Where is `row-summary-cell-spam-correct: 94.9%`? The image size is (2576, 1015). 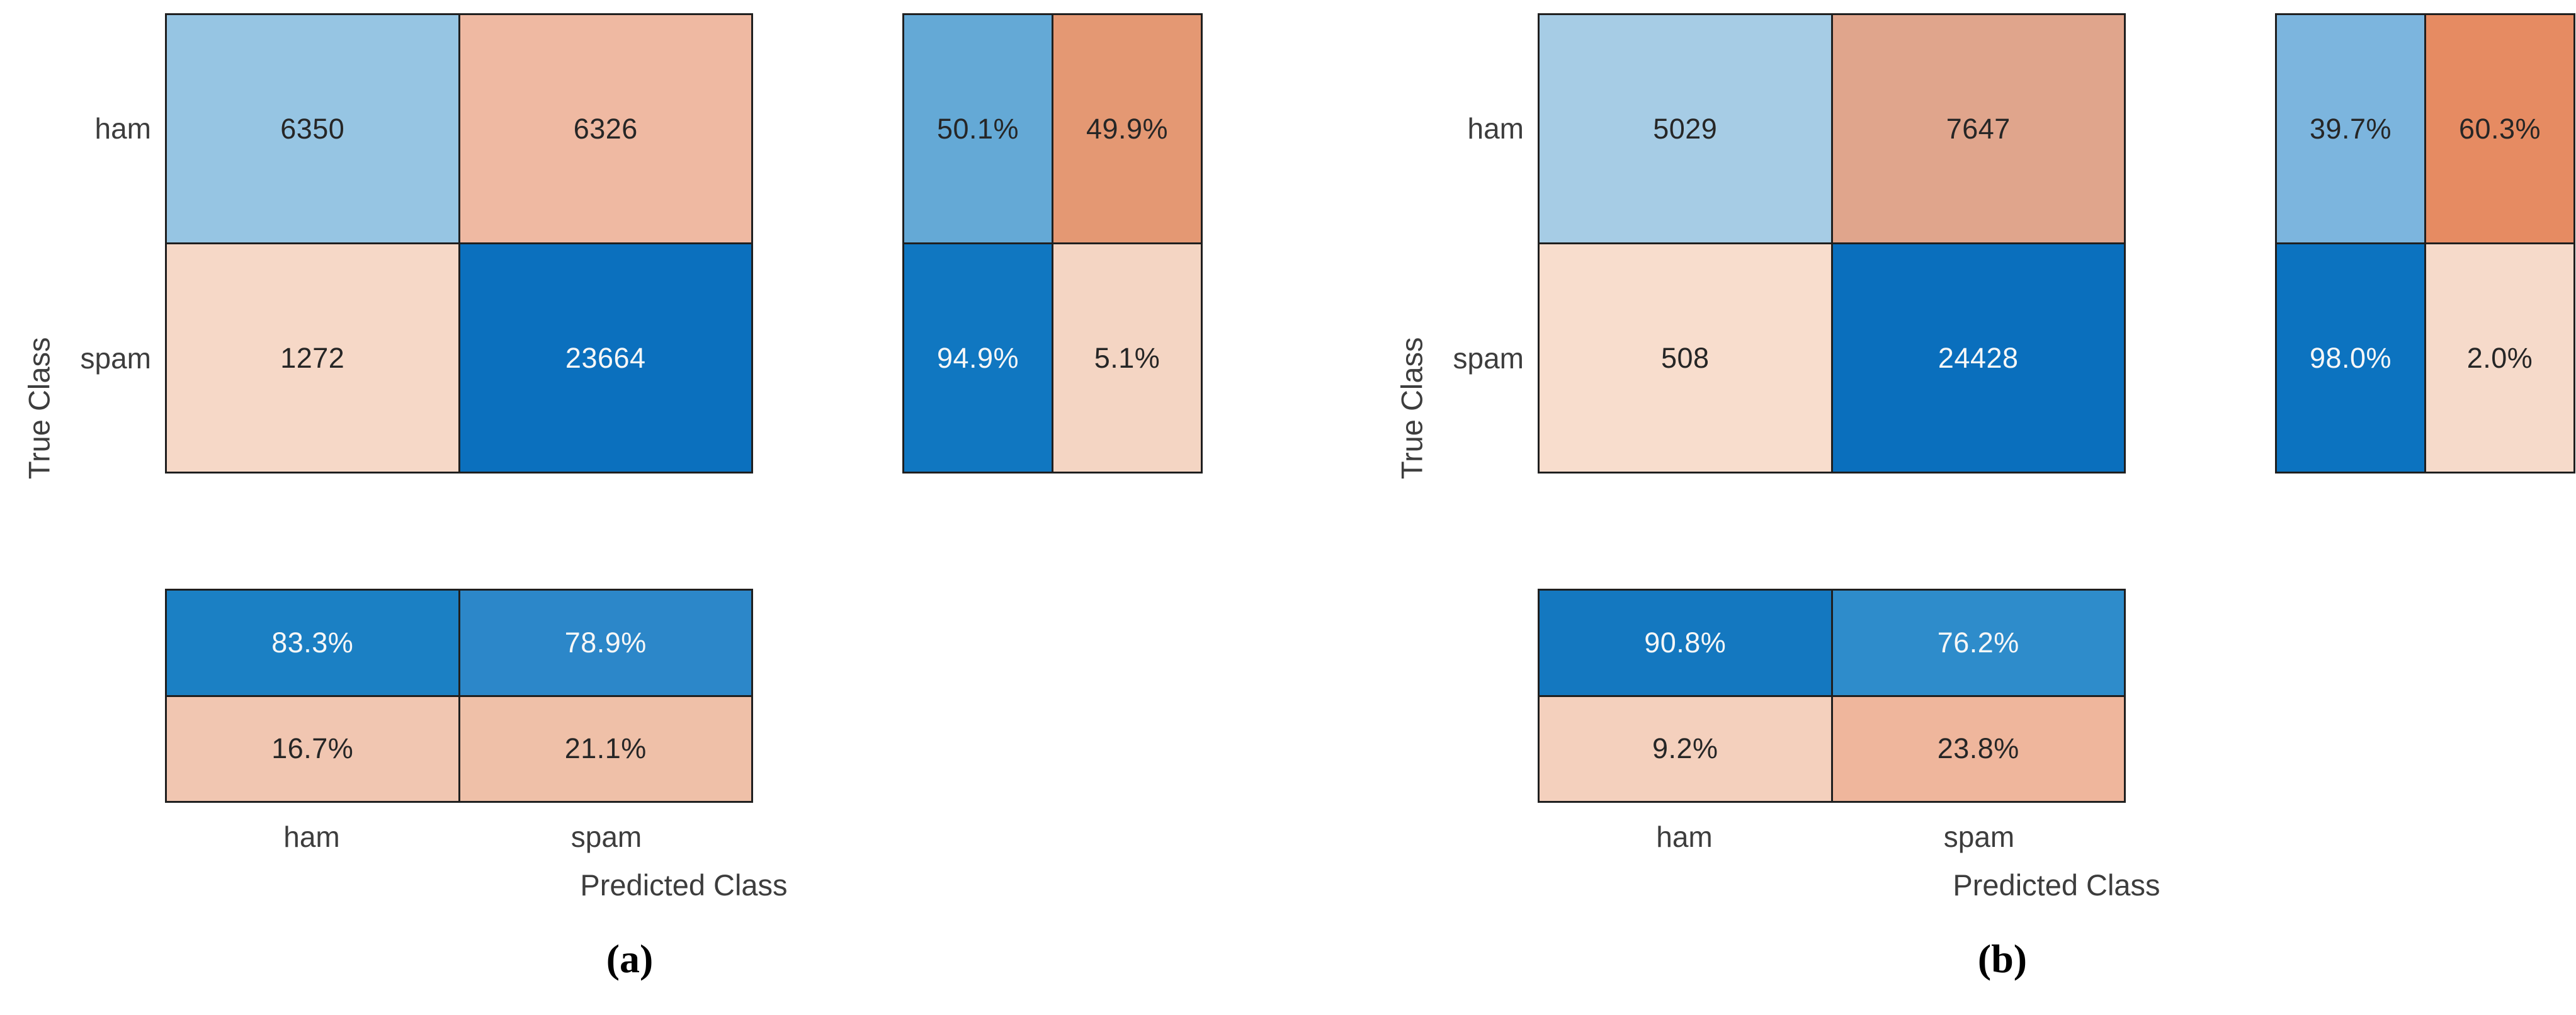
row-summary-cell-spam-correct: 94.9% is located at coordinates (978, 358).